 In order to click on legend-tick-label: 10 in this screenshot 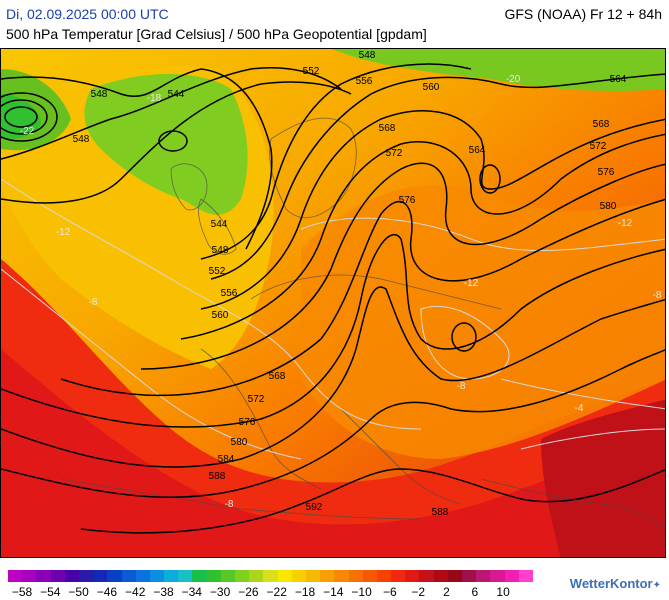, I will do `click(503, 592)`.